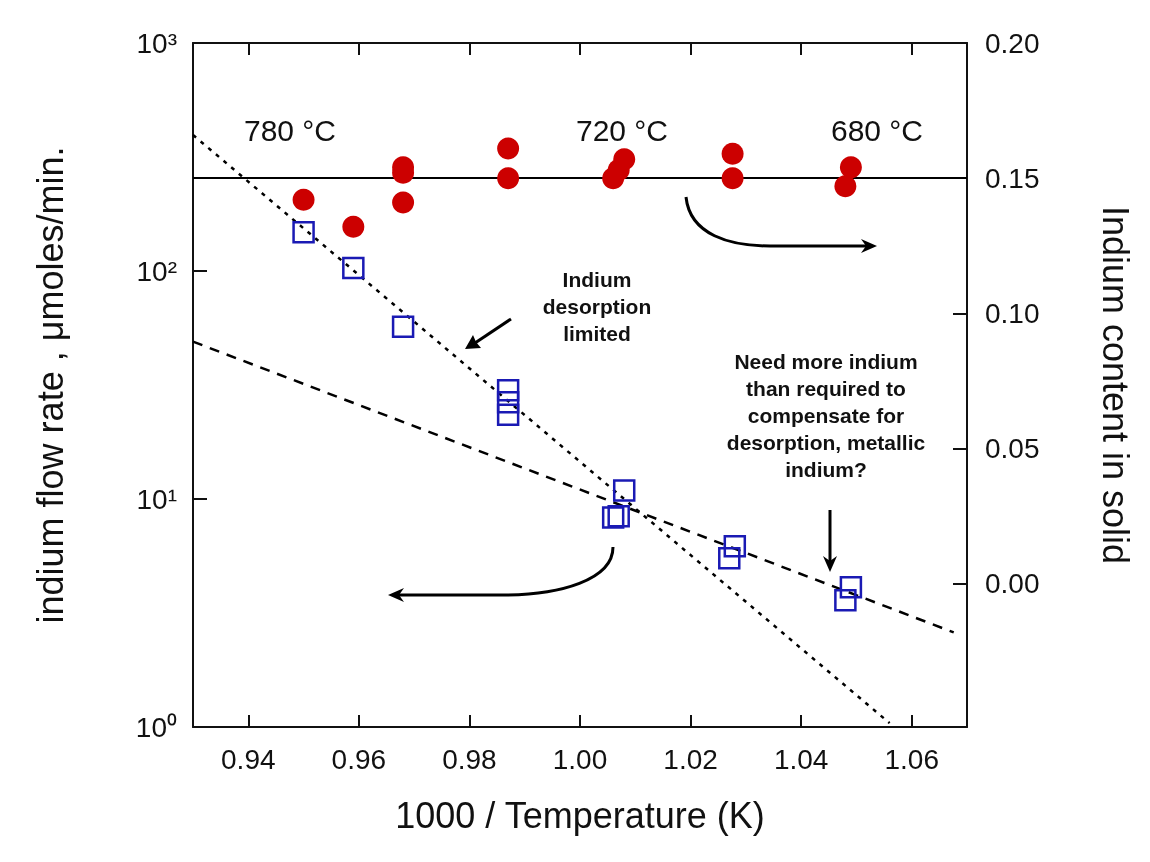 This screenshot has height=862, width=1150. What do you see at coordinates (826, 415) in the screenshot?
I see `annotation: Need more indium than required to compensate for desorption, metallic indium?` at bounding box center [826, 415].